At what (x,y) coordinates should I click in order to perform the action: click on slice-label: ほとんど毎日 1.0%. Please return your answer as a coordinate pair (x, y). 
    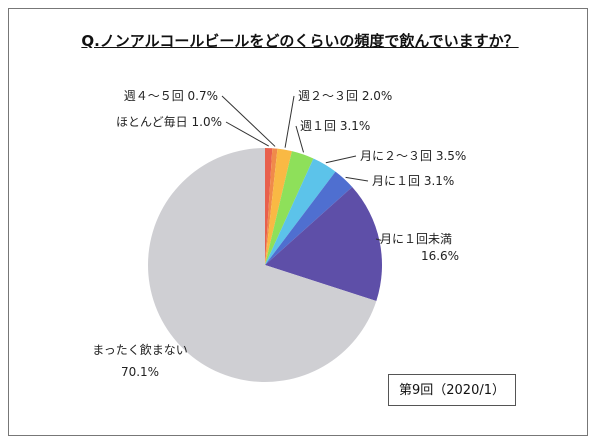
    Looking at the image, I should click on (169, 121).